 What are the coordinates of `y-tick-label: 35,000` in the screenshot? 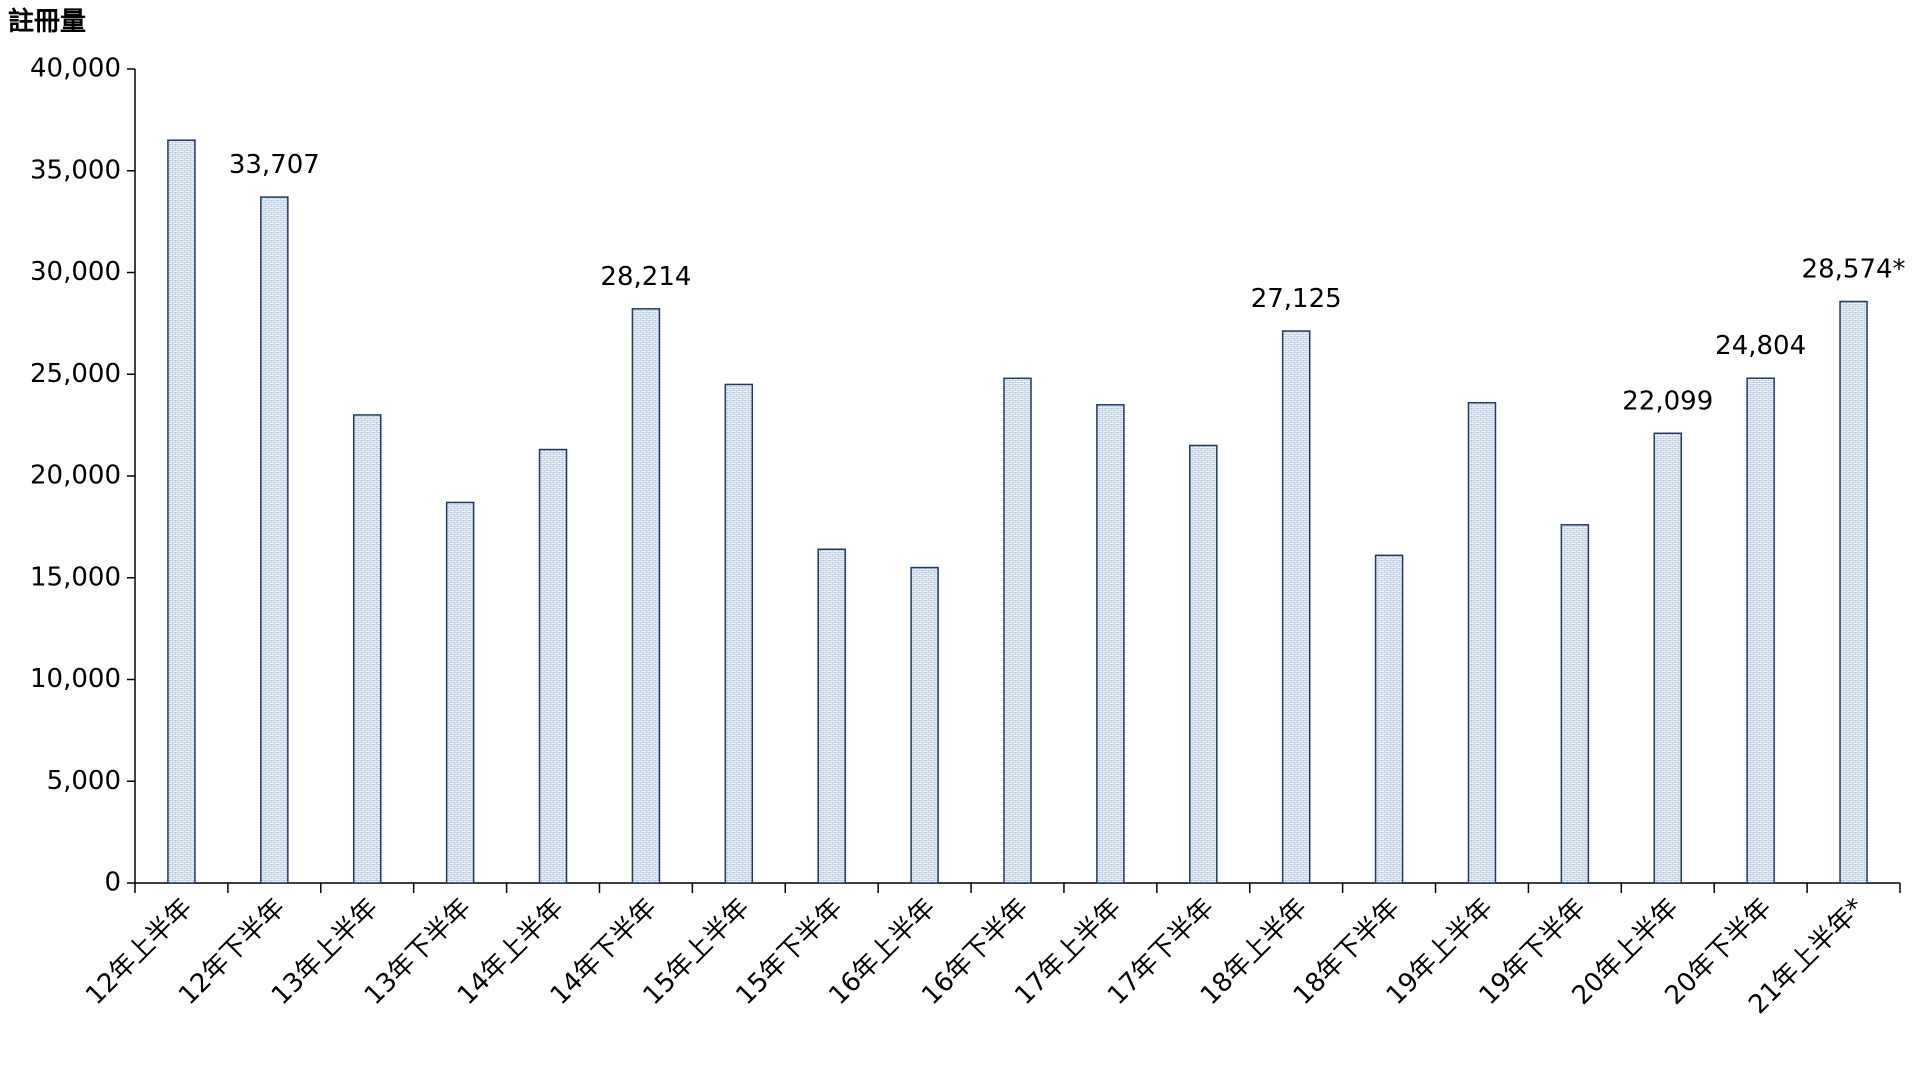 It's located at (75, 170).